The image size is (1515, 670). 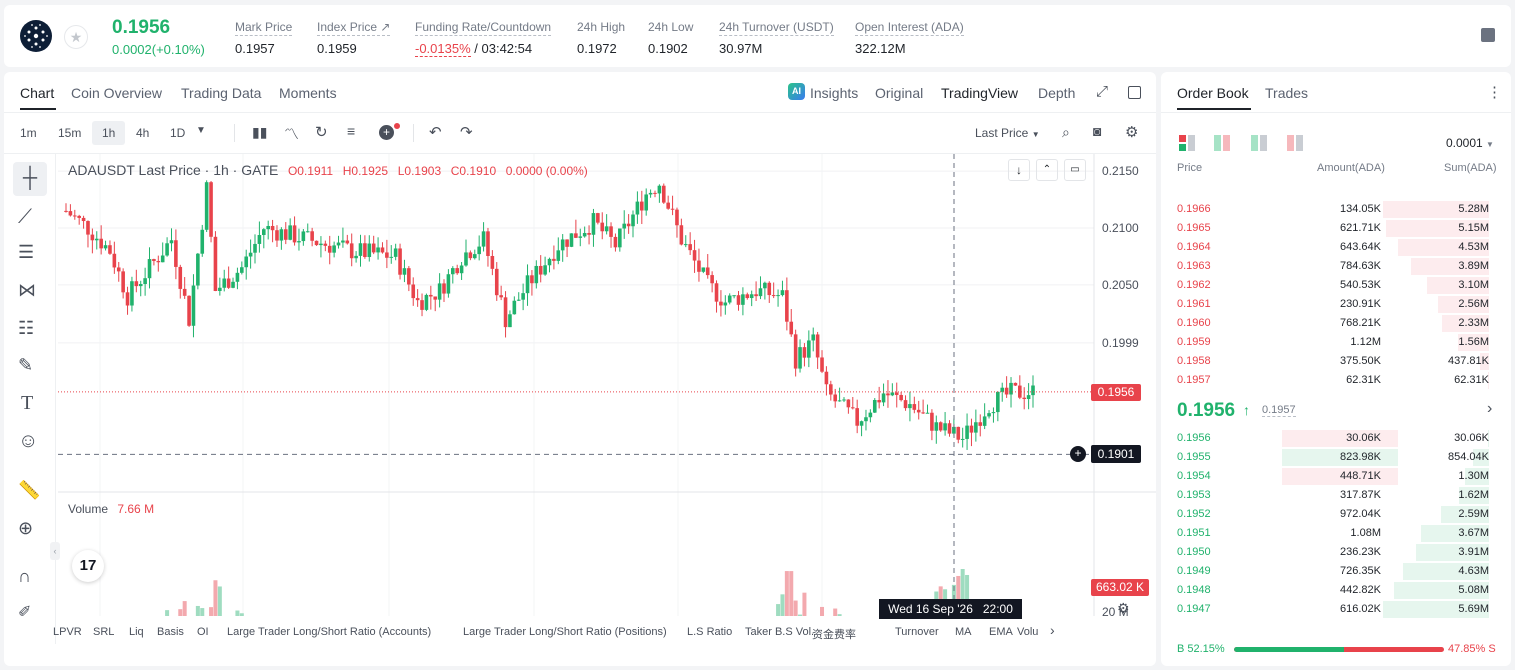 What do you see at coordinates (1078, 454) in the screenshot?
I see `add-alert-icon: +` at bounding box center [1078, 454].